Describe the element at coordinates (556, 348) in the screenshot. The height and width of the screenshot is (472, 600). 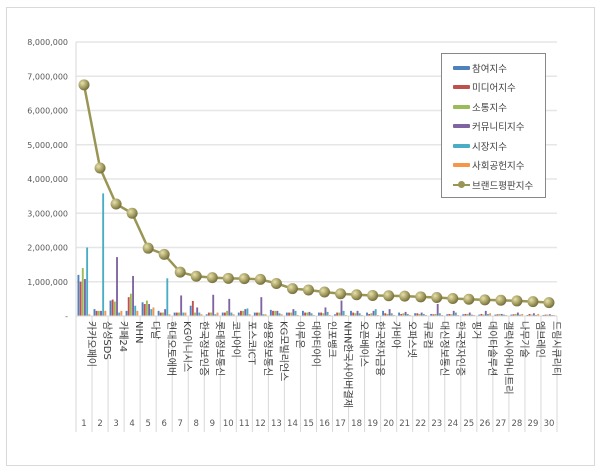
I see `x-category-label: 드림시큐리티` at that location.